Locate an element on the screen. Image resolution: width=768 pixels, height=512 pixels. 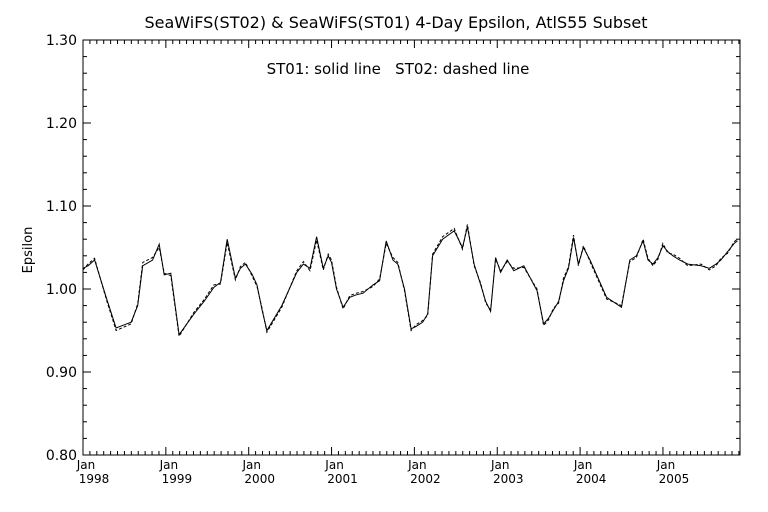
x-tick-year-label: 2004 is located at coordinates (591, 479).